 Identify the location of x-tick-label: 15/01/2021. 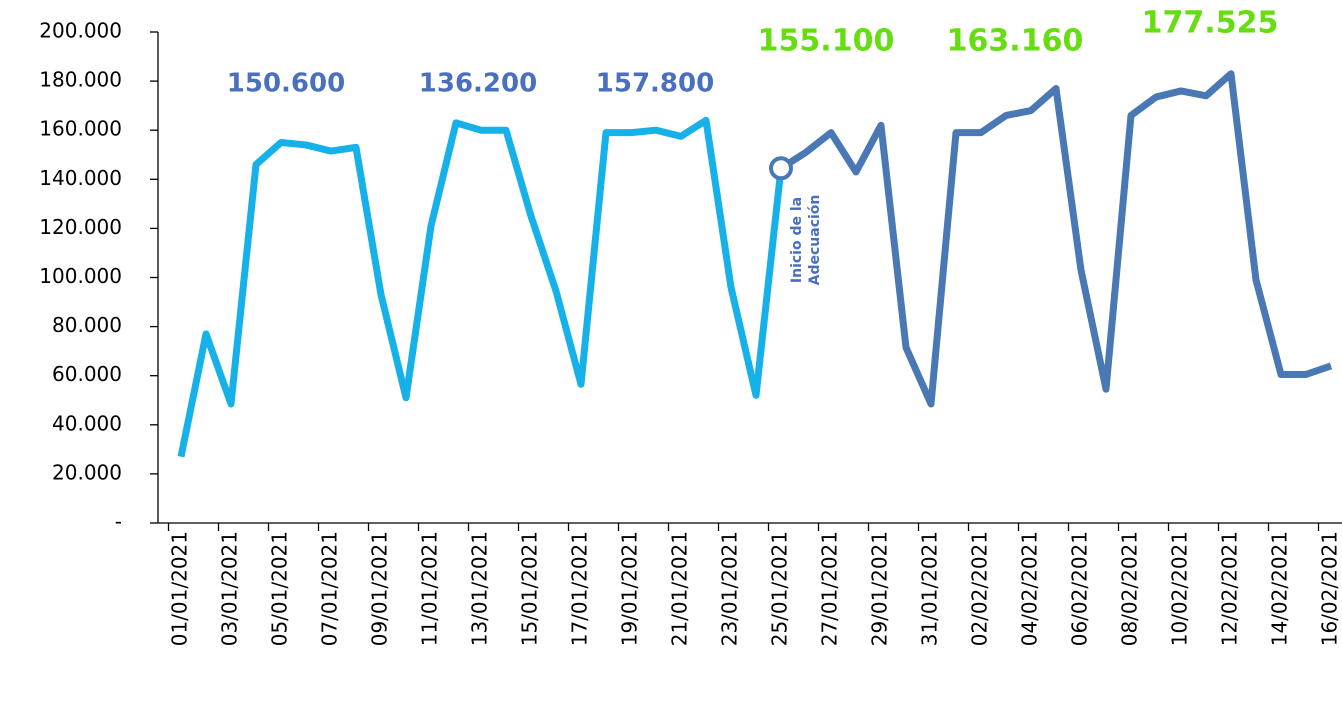
(530, 588).